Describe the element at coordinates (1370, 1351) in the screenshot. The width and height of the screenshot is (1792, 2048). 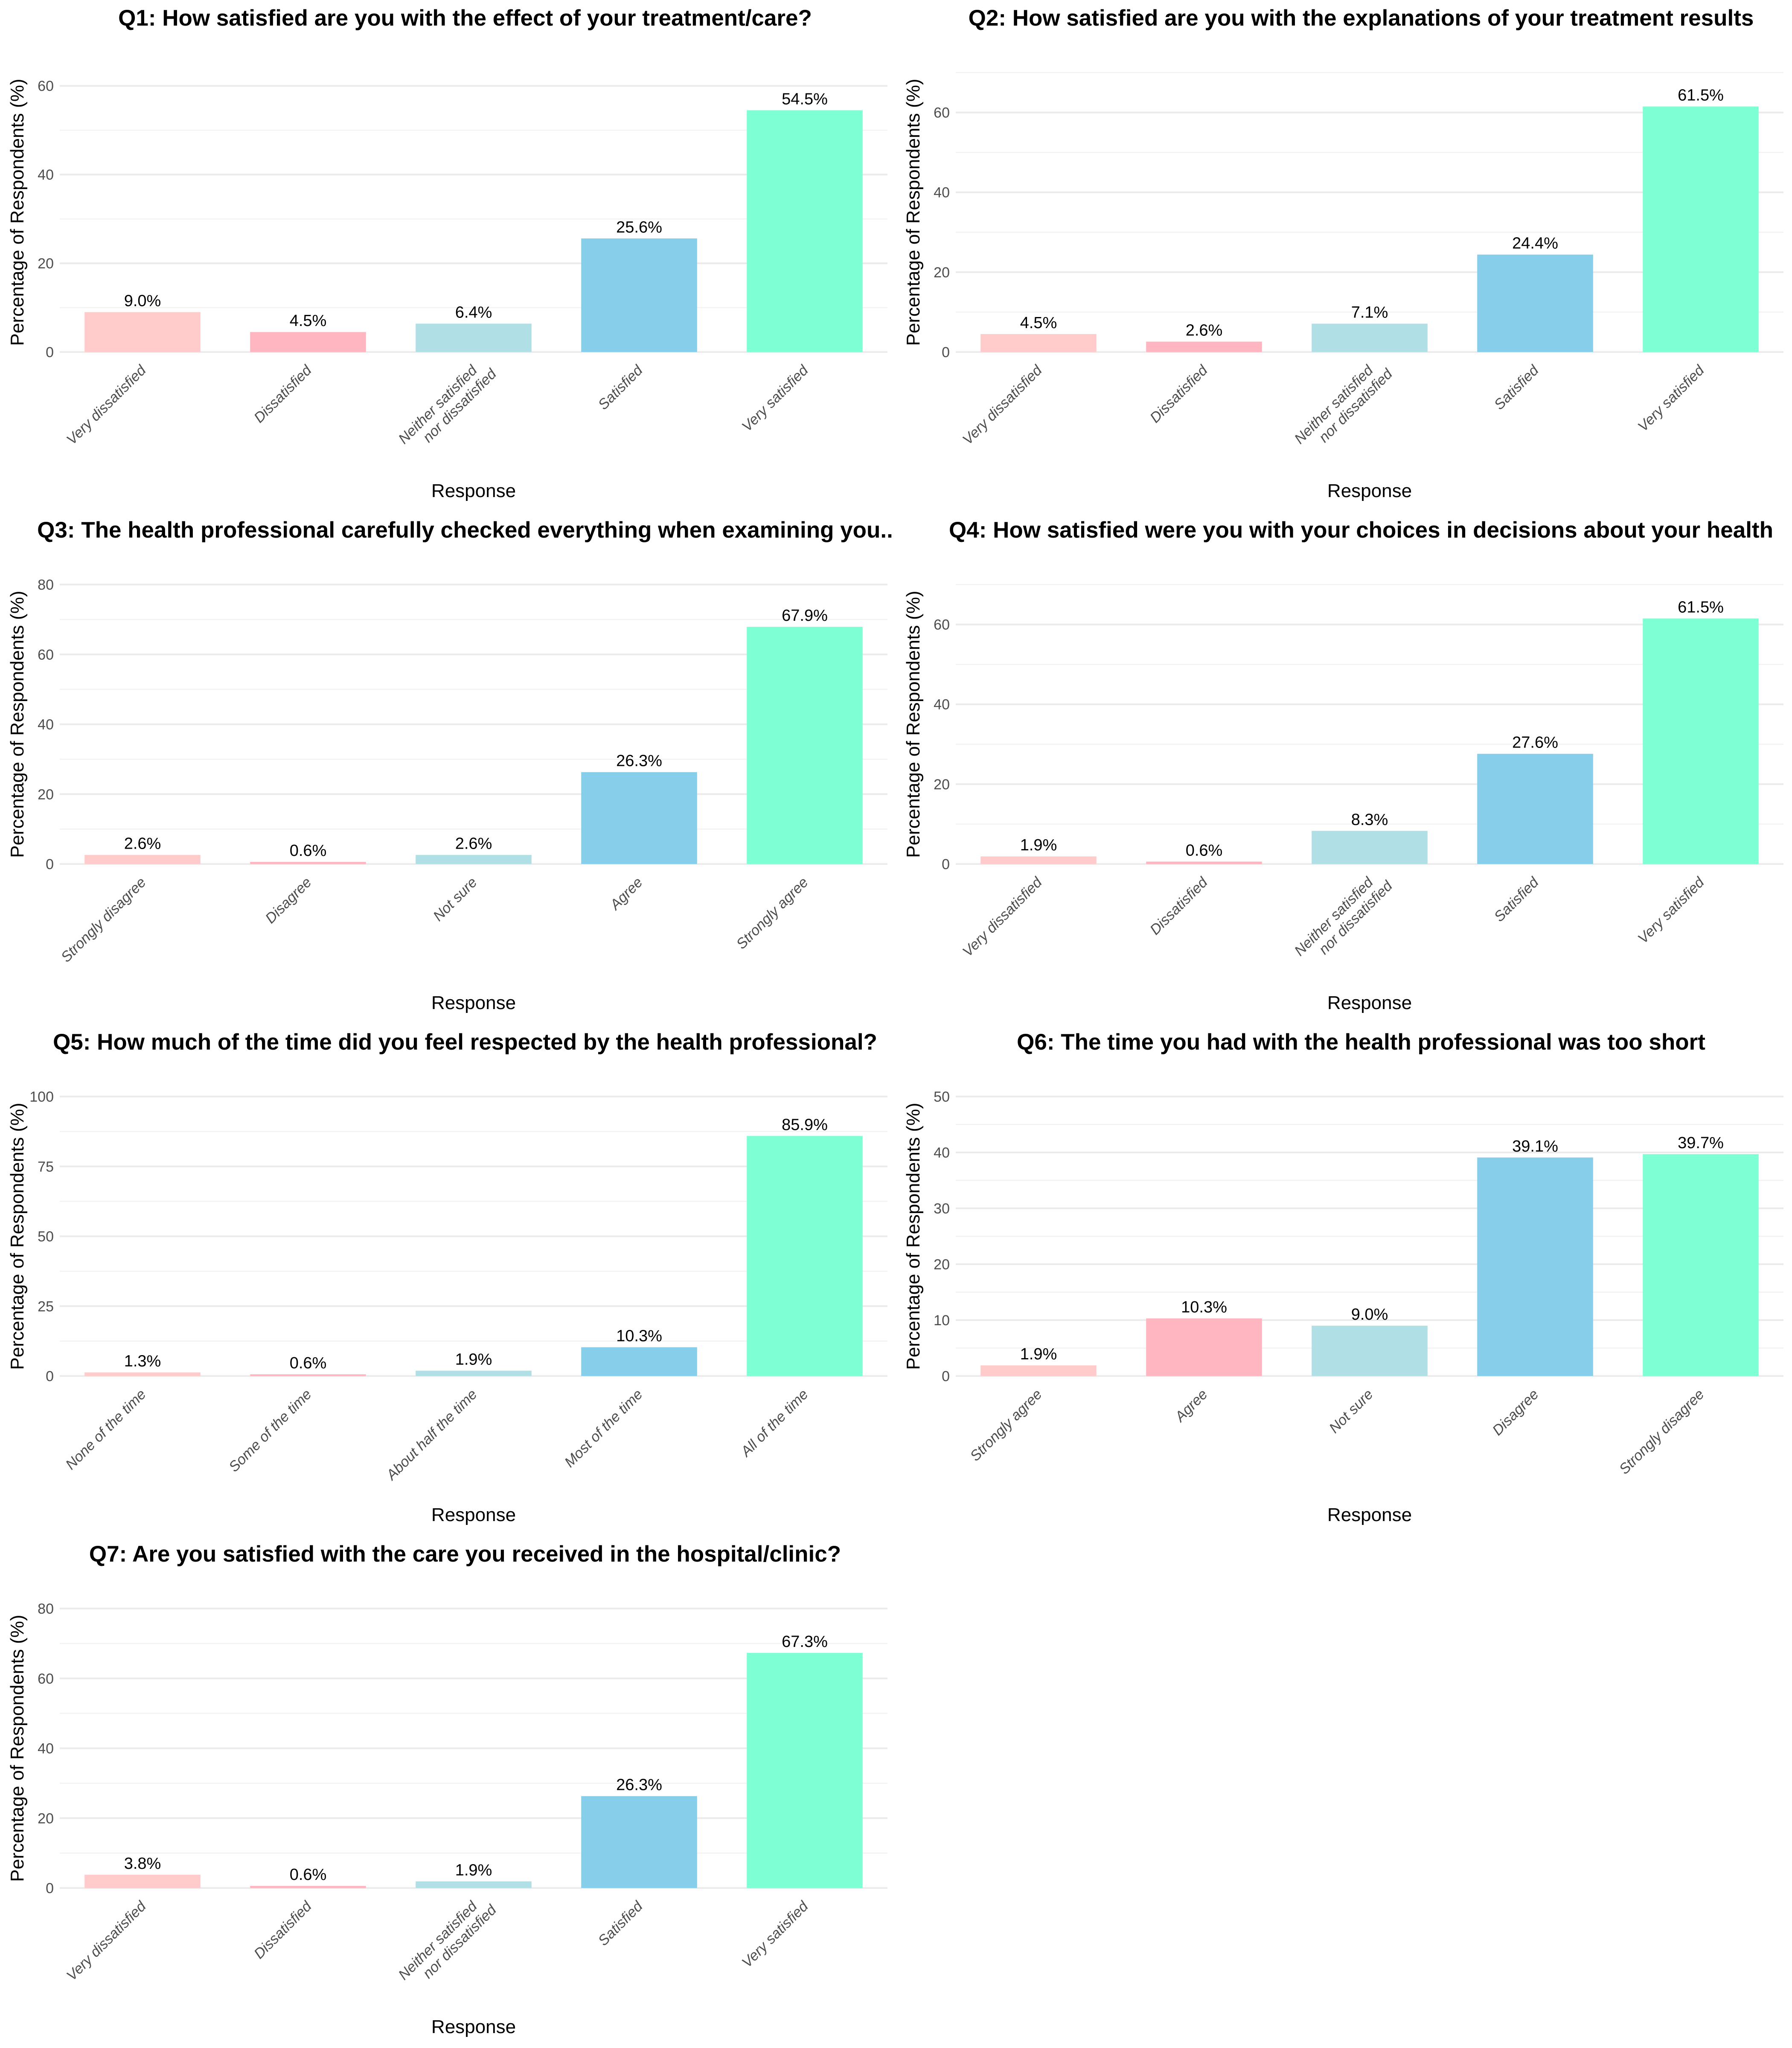
I see `bar-not-sure` at that location.